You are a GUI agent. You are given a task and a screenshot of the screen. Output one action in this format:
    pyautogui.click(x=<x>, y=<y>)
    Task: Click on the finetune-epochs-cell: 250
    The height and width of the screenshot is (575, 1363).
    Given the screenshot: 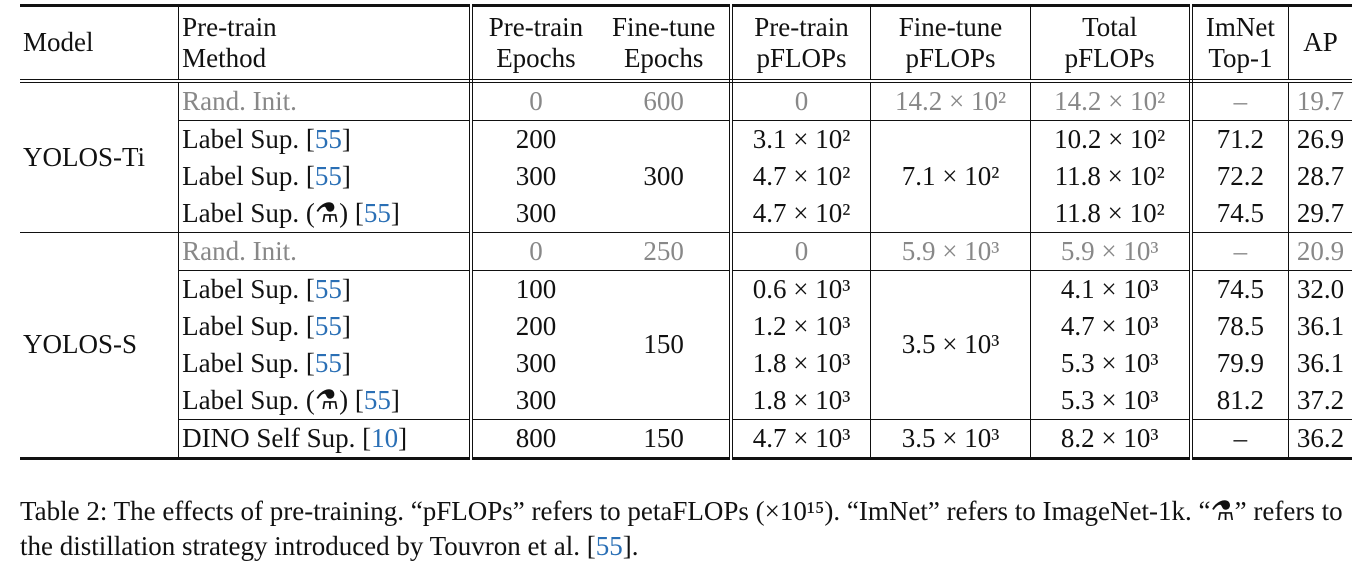 What is the action you would take?
    pyautogui.click(x=665, y=251)
    